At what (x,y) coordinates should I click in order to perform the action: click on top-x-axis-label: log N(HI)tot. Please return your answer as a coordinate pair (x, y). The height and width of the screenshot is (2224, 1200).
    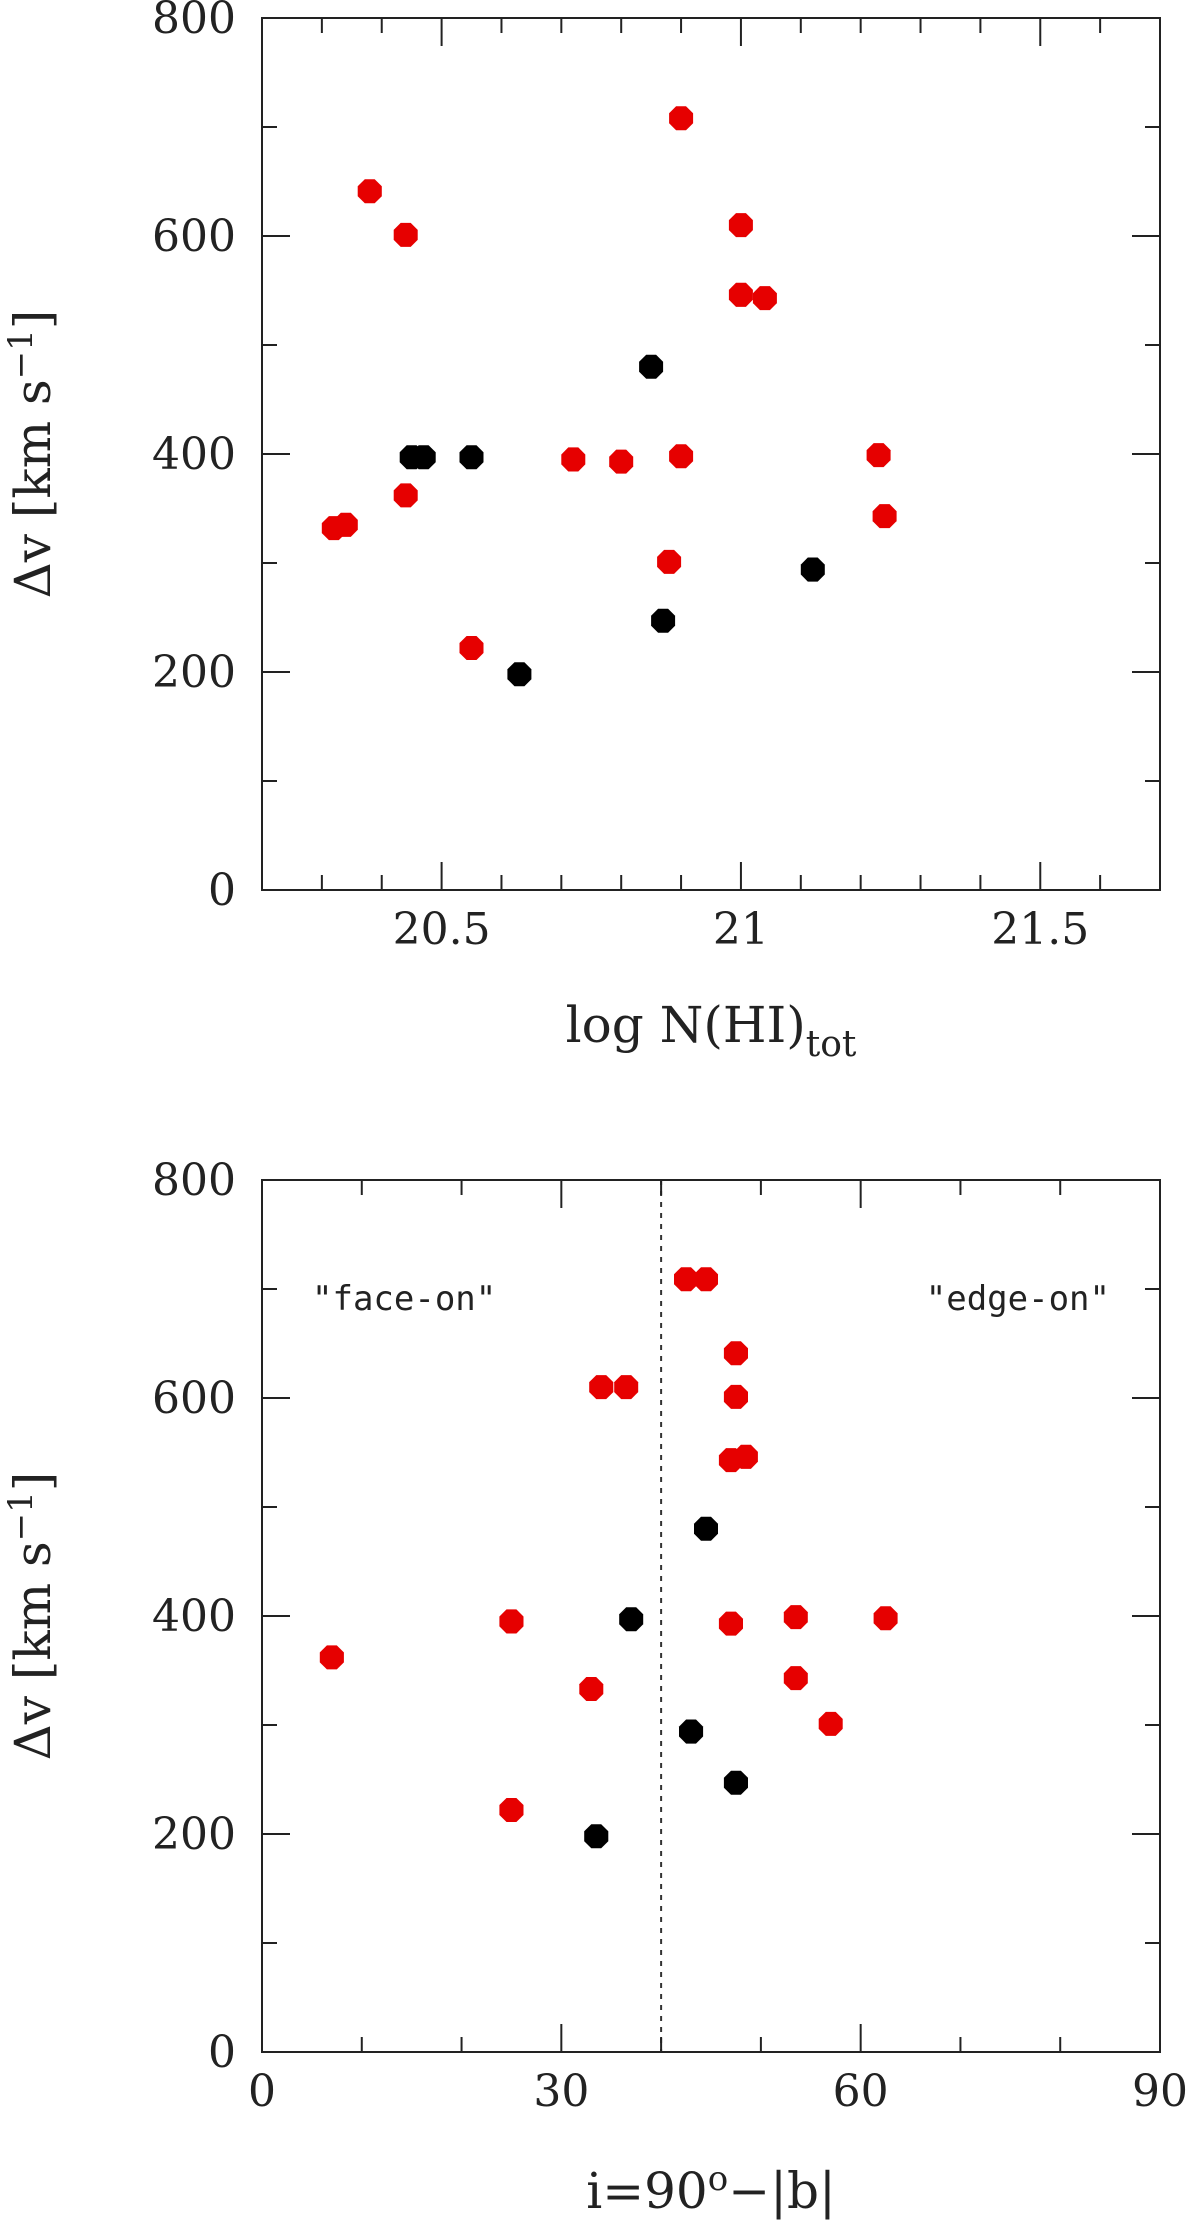
    Looking at the image, I should click on (711, 1030).